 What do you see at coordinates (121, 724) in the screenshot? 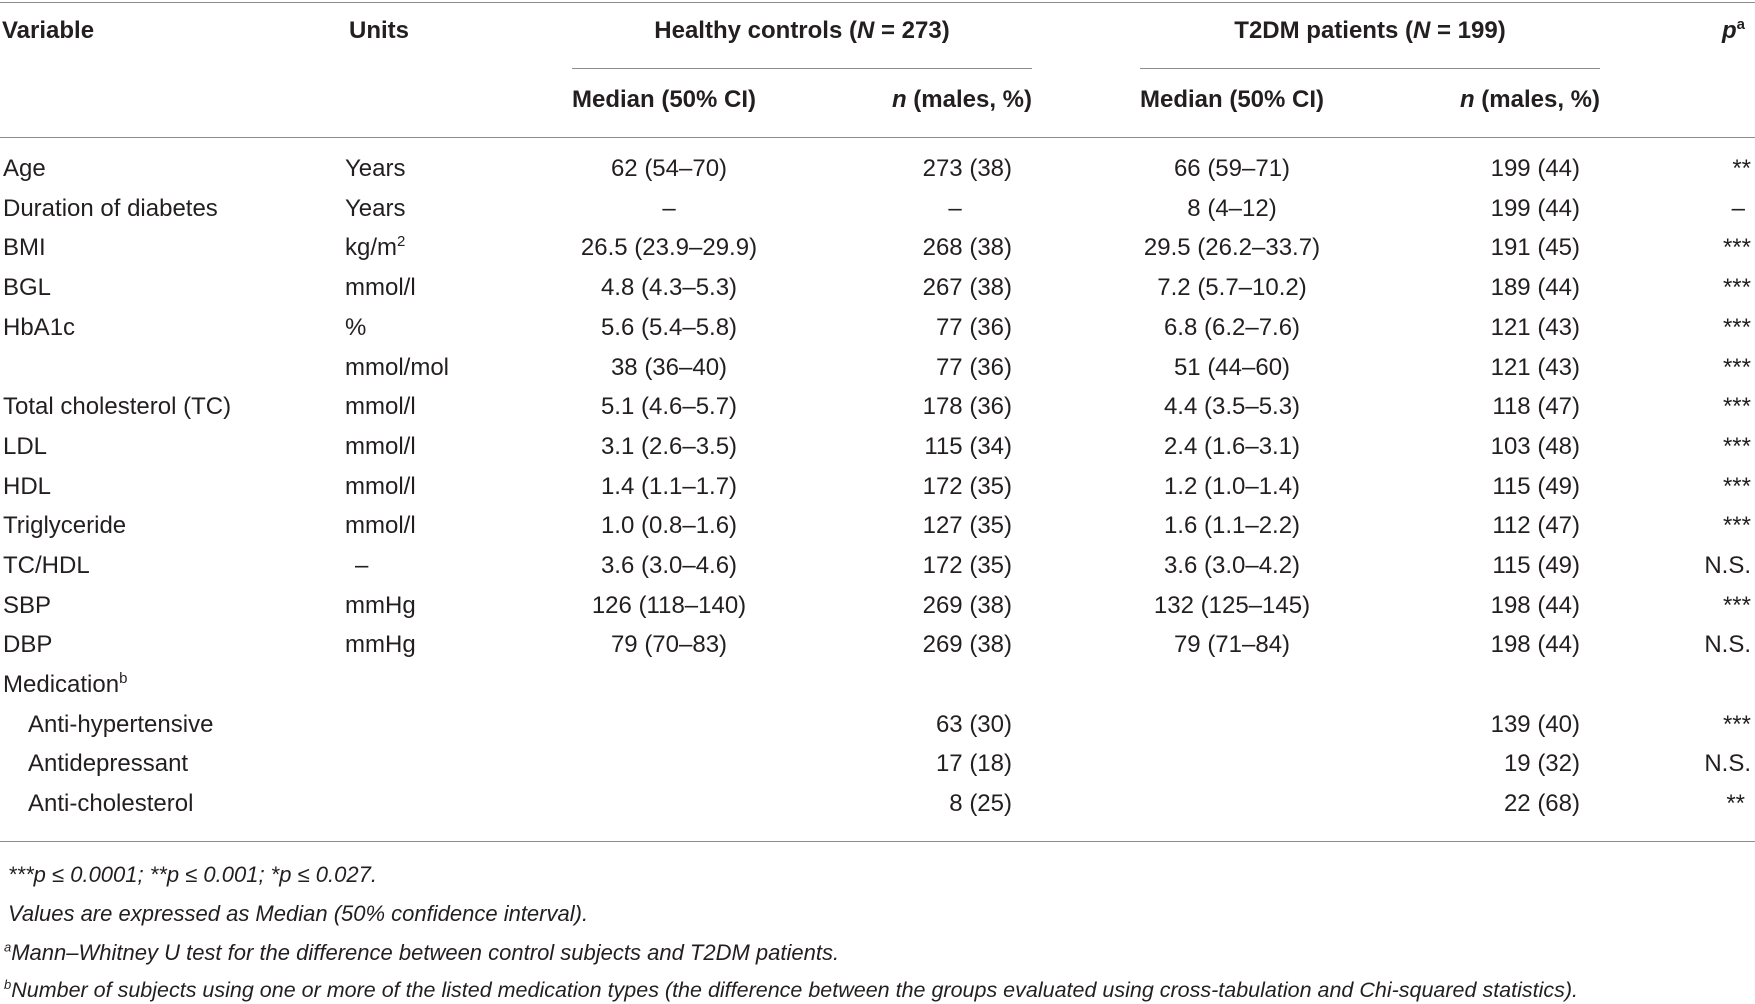
I see `cell-medication-name: Anti-hypertensive` at bounding box center [121, 724].